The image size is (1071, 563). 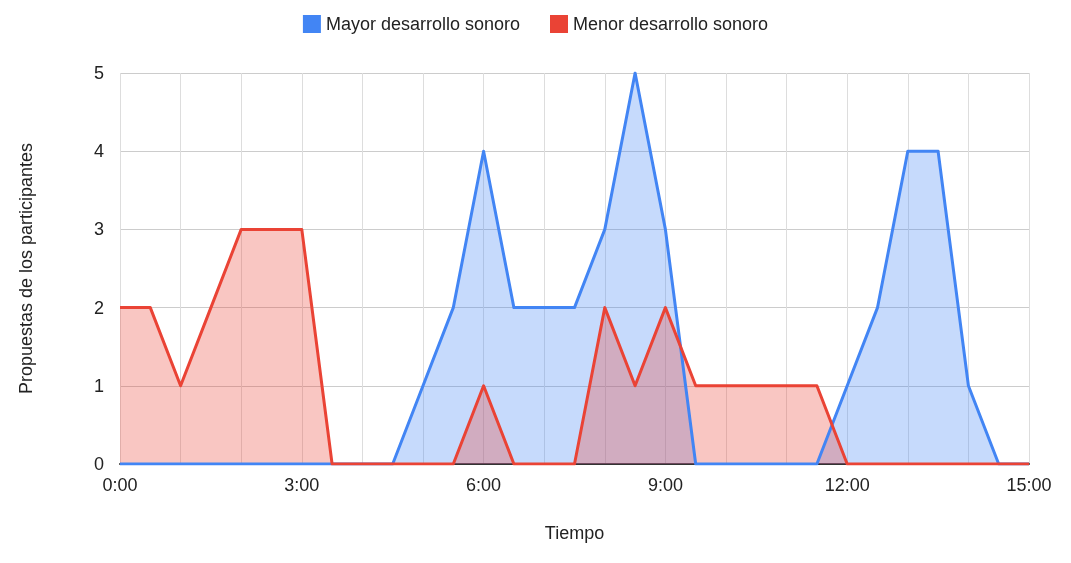 I want to click on x-tick-label: 15:00, so click(x=1029, y=485).